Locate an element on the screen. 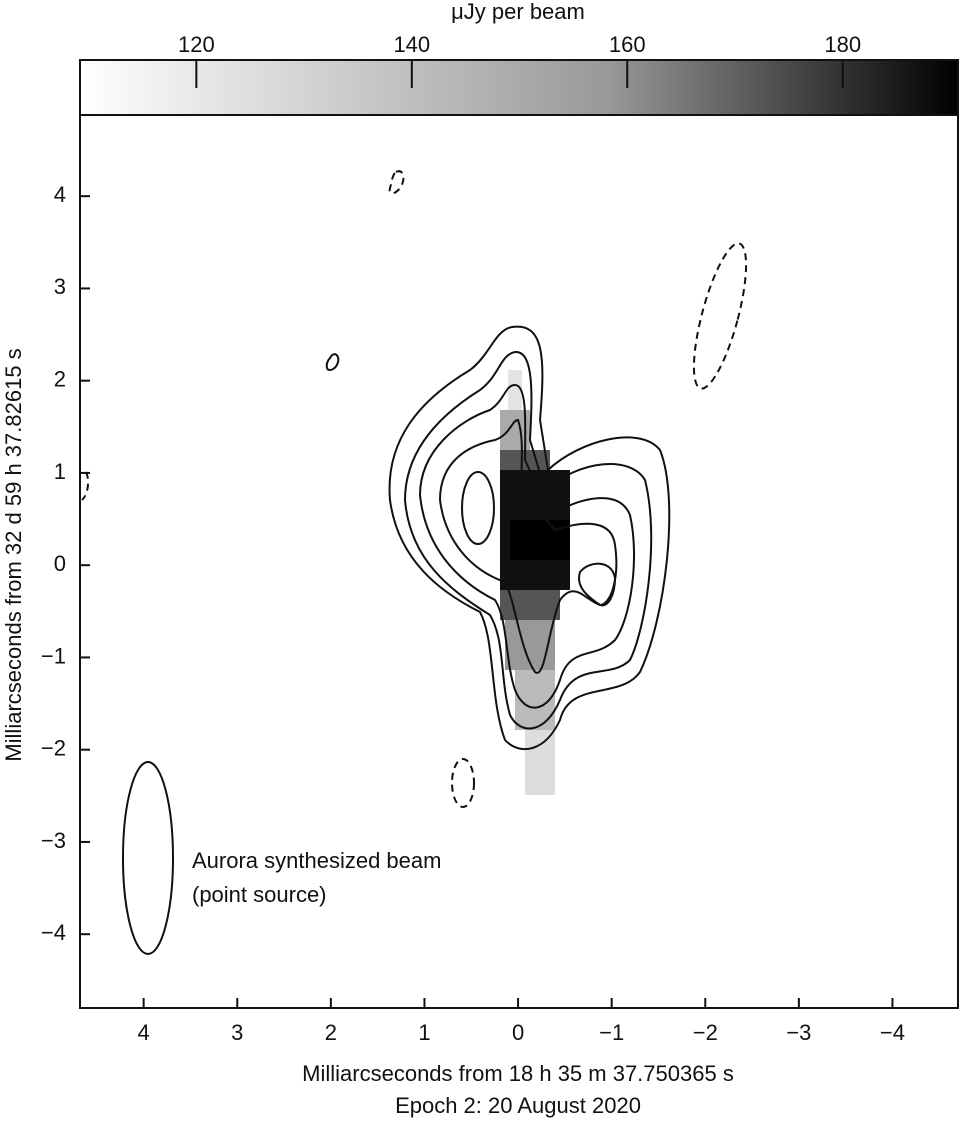 This screenshot has height=1123, width=960. x-tick-label: −4 is located at coordinates (892, 1032).